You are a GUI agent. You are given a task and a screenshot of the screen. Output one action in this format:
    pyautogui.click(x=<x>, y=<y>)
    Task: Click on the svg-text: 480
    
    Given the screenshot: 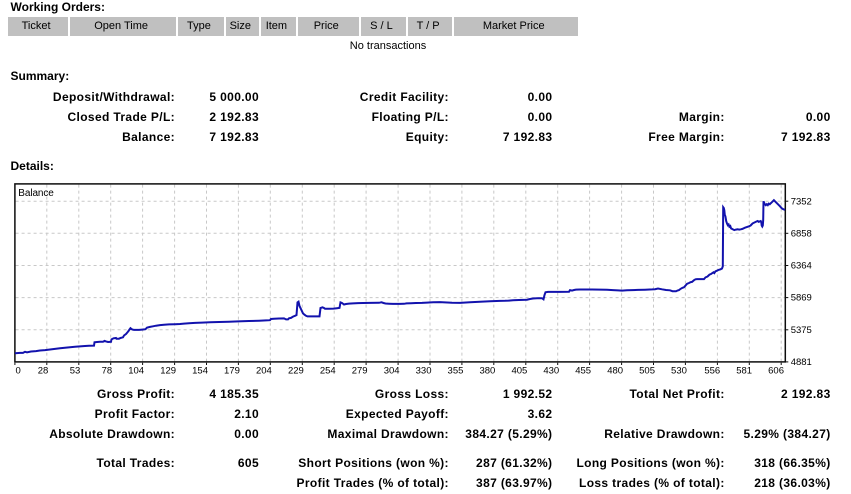 What is the action you would take?
    pyautogui.click(x=615, y=371)
    